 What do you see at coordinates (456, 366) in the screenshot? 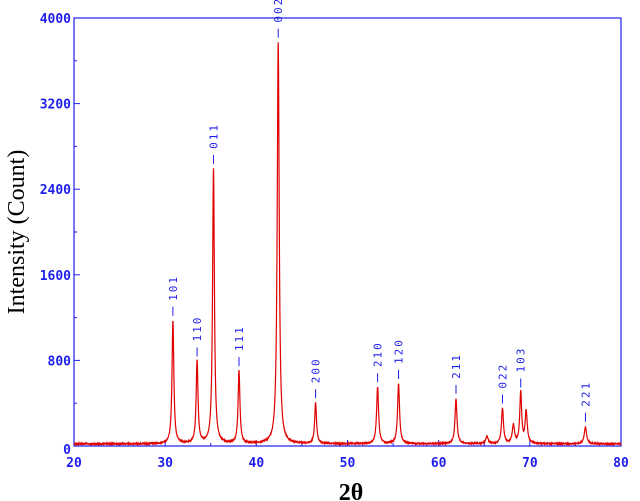
I see `peak-label: 211` at bounding box center [456, 366].